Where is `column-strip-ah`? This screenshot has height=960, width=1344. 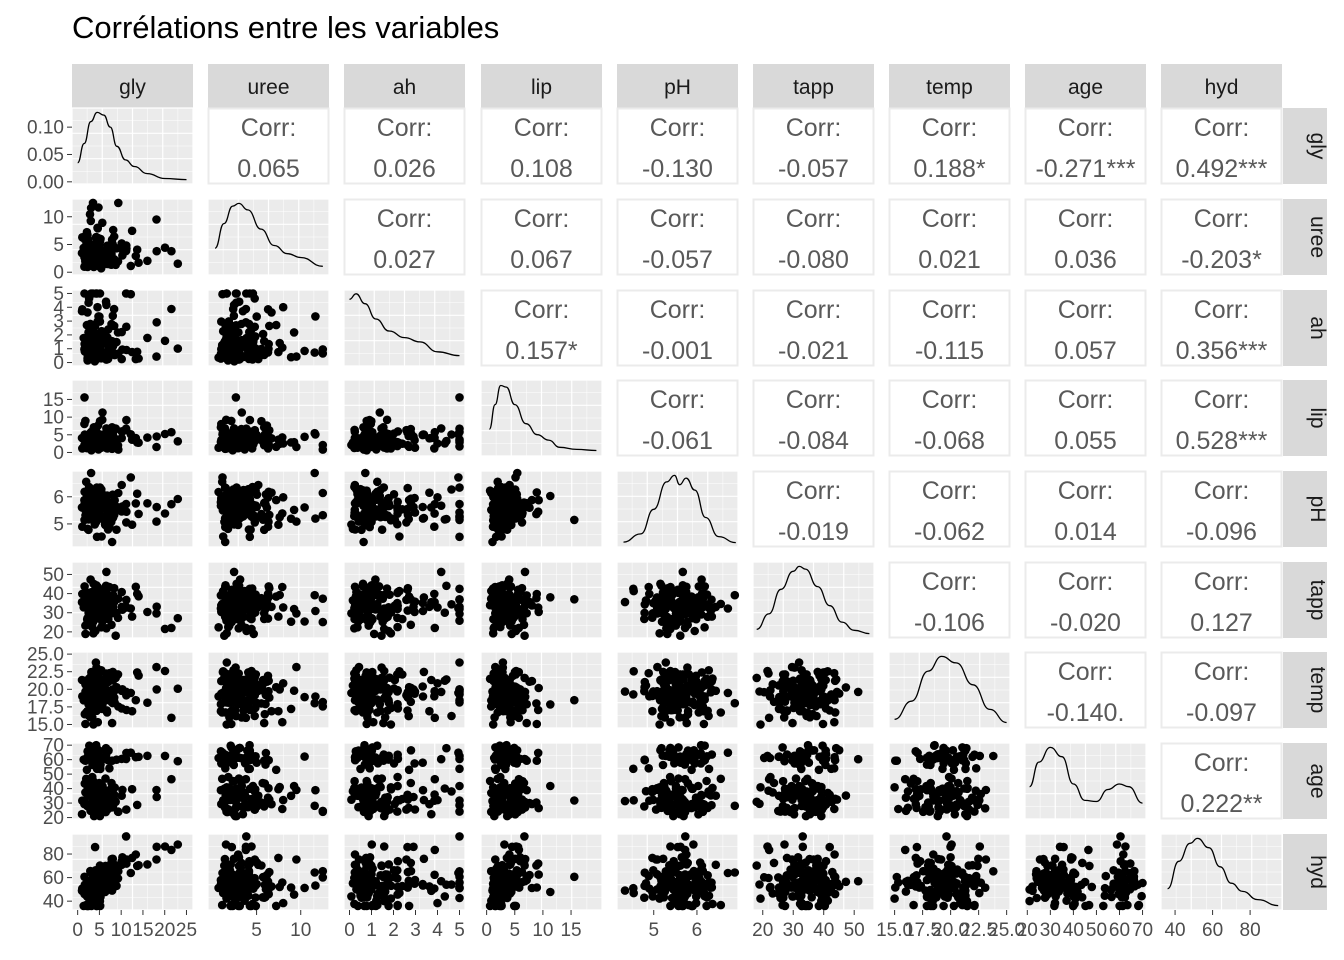
column-strip-ah is located at coordinates (404, 86).